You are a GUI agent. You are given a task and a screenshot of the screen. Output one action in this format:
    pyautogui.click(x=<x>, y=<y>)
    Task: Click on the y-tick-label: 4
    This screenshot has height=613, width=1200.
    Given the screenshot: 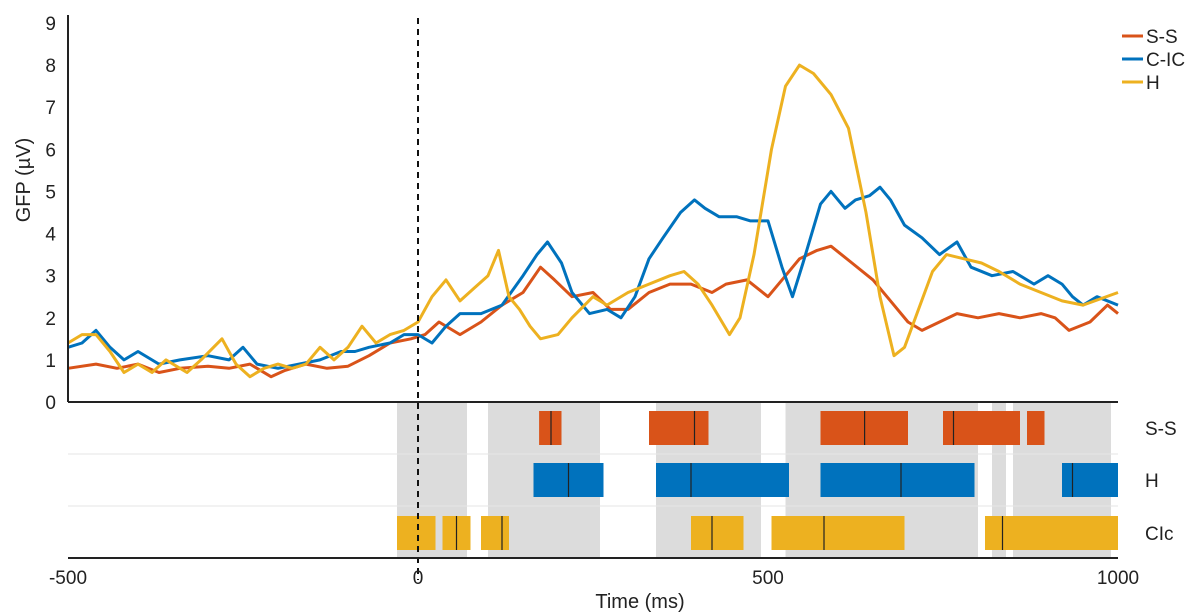 What is the action you would take?
    pyautogui.click(x=50, y=235)
    